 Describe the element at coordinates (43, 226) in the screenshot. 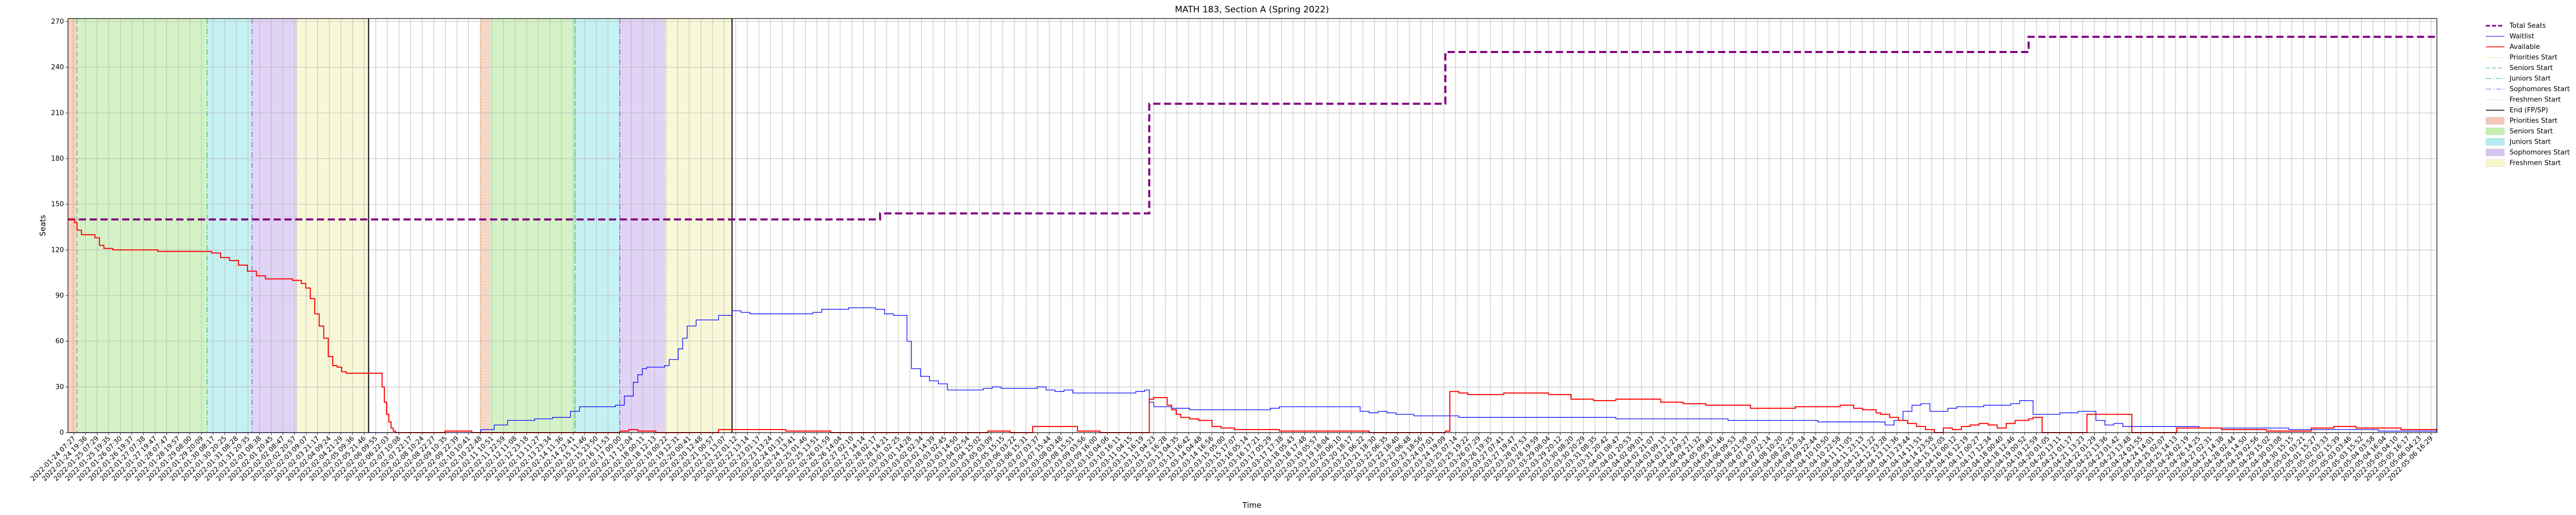

I see `y-axis-label: Seats` at that location.